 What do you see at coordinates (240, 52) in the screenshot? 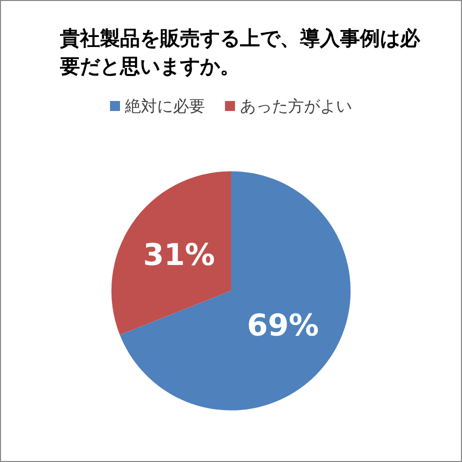
I see `chart-title: 貴社製品を販売する上で、導入事例は必要だと思いますか。` at bounding box center [240, 52].